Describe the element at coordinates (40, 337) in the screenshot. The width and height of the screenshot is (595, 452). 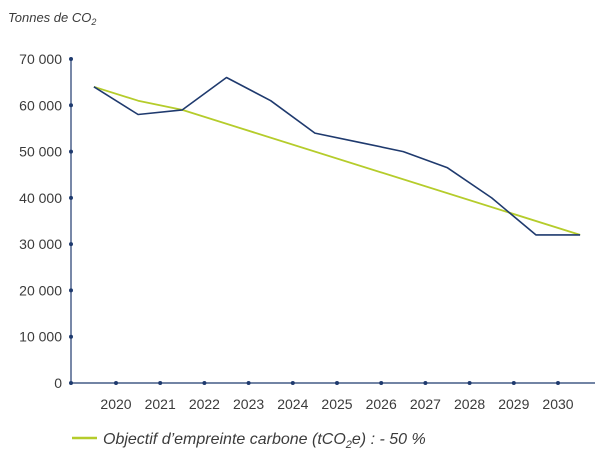
I see `y-tick-label: 10 000` at that location.